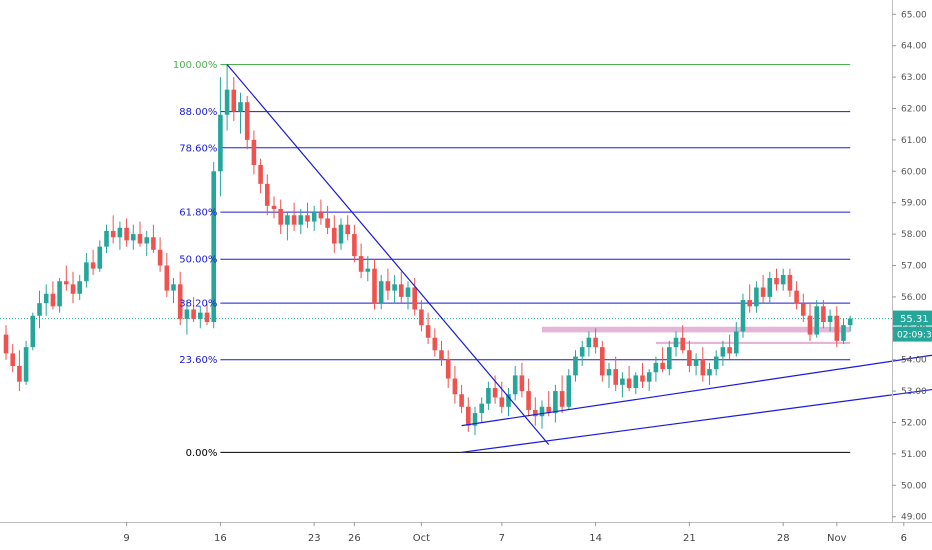 The width and height of the screenshot is (932, 550). What do you see at coordinates (914, 319) in the screenshot?
I see `last-price-tag-label: 55.31` at bounding box center [914, 319].